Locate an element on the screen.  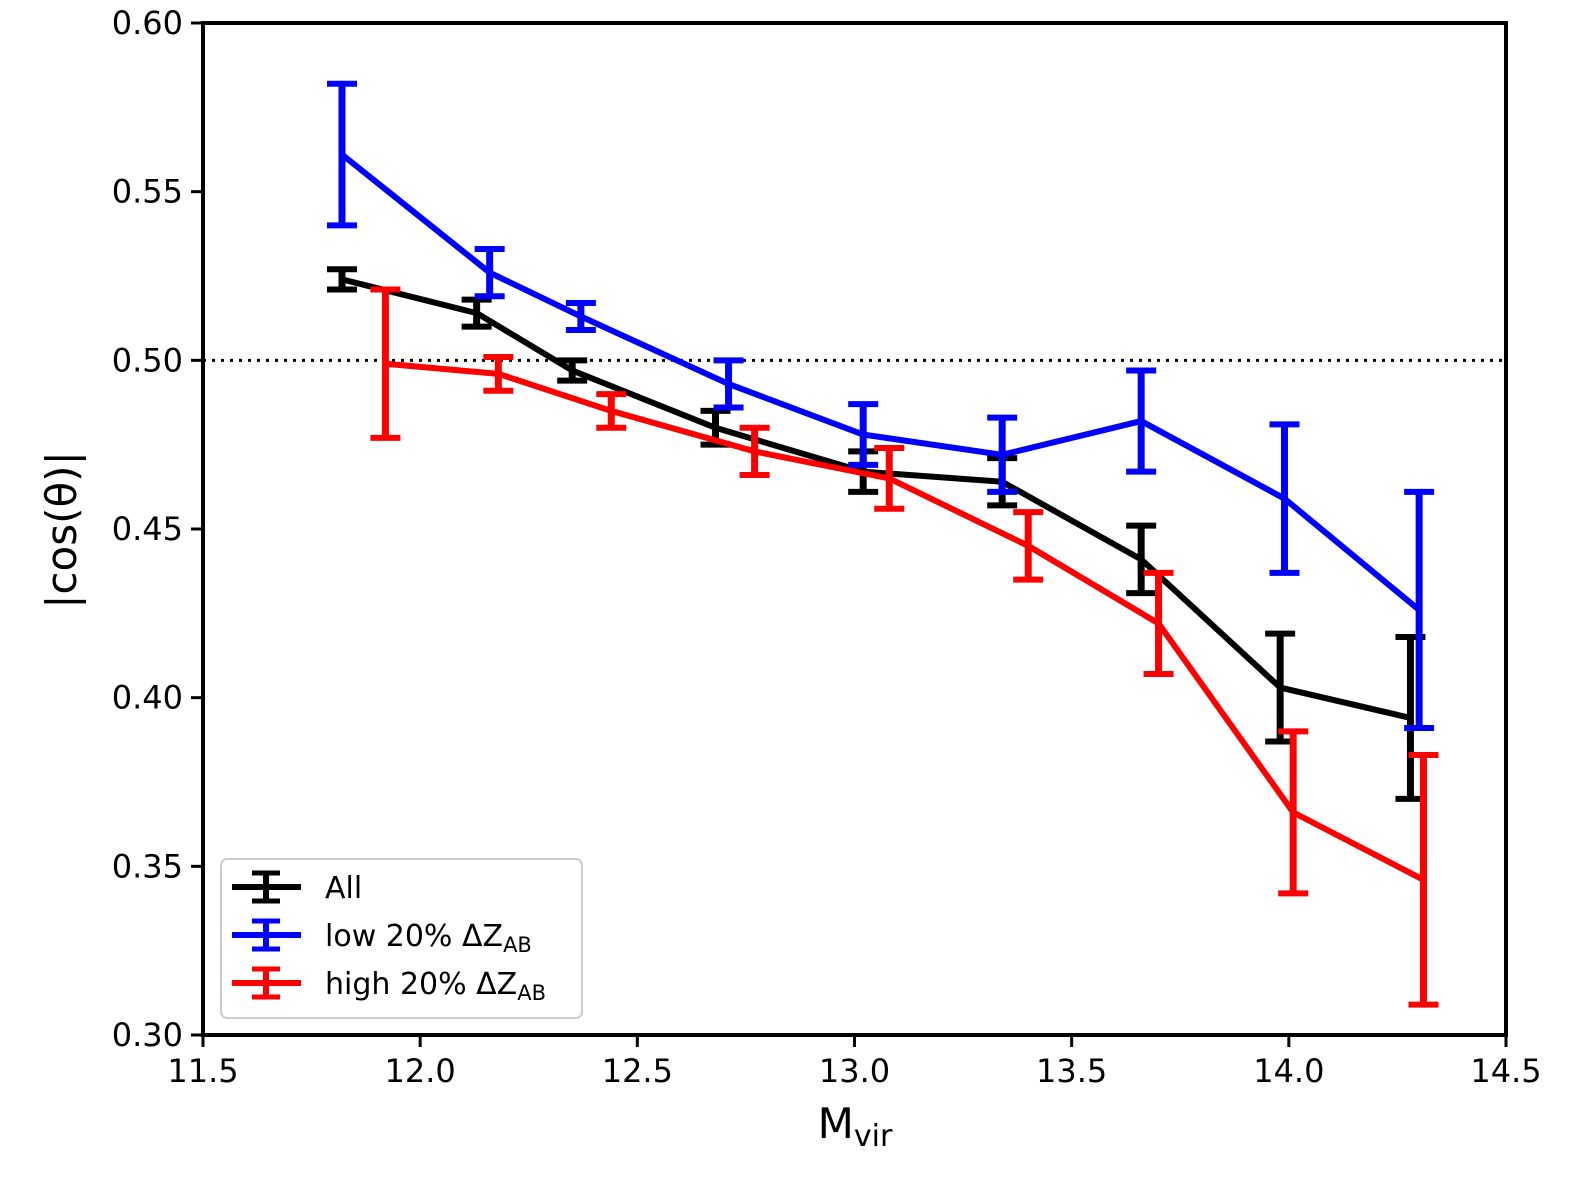
y-tick-label: 0.35 is located at coordinates (147, 866).